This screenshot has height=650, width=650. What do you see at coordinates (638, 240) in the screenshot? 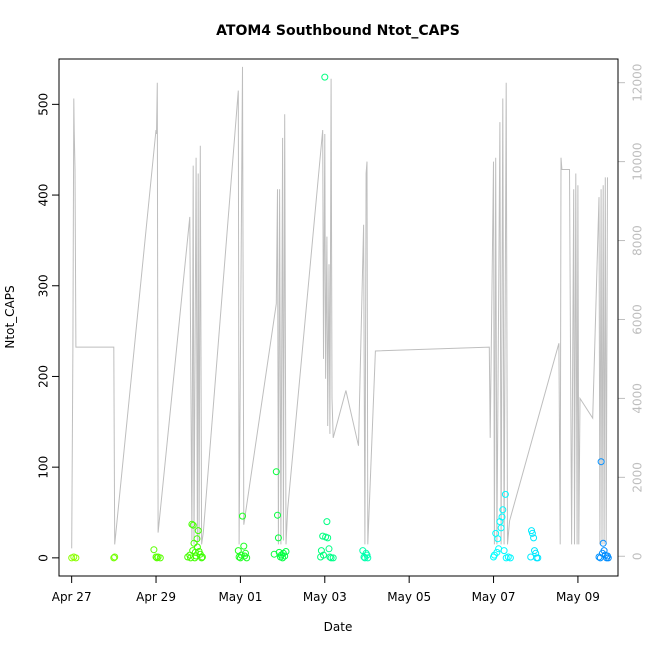
I see `y2-tick-label: 8000` at bounding box center [638, 240].